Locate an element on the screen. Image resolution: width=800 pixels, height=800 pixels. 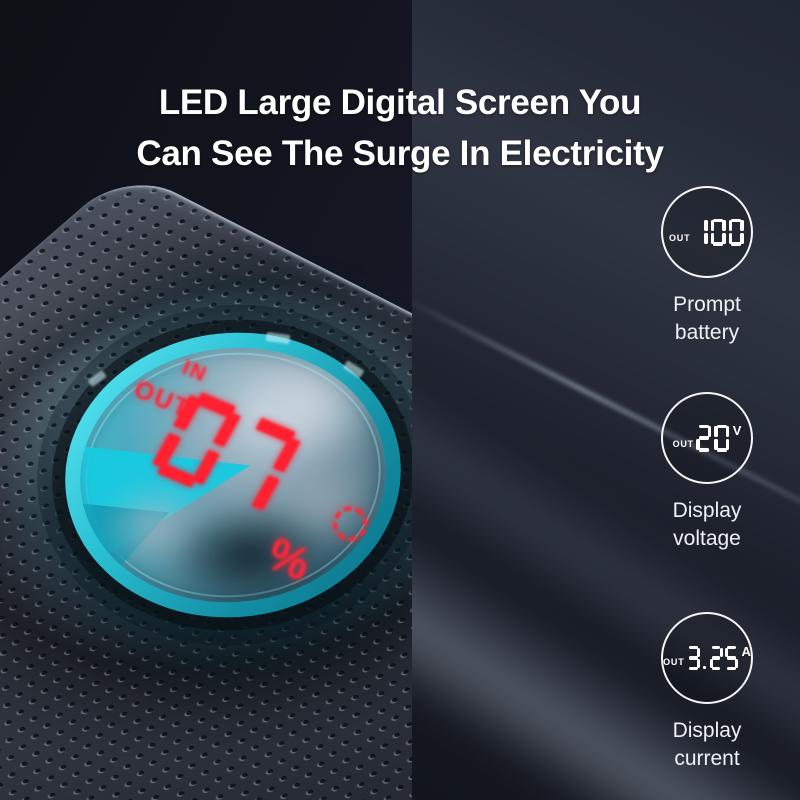
in-indicator-label: IN is located at coordinates (194, 371).